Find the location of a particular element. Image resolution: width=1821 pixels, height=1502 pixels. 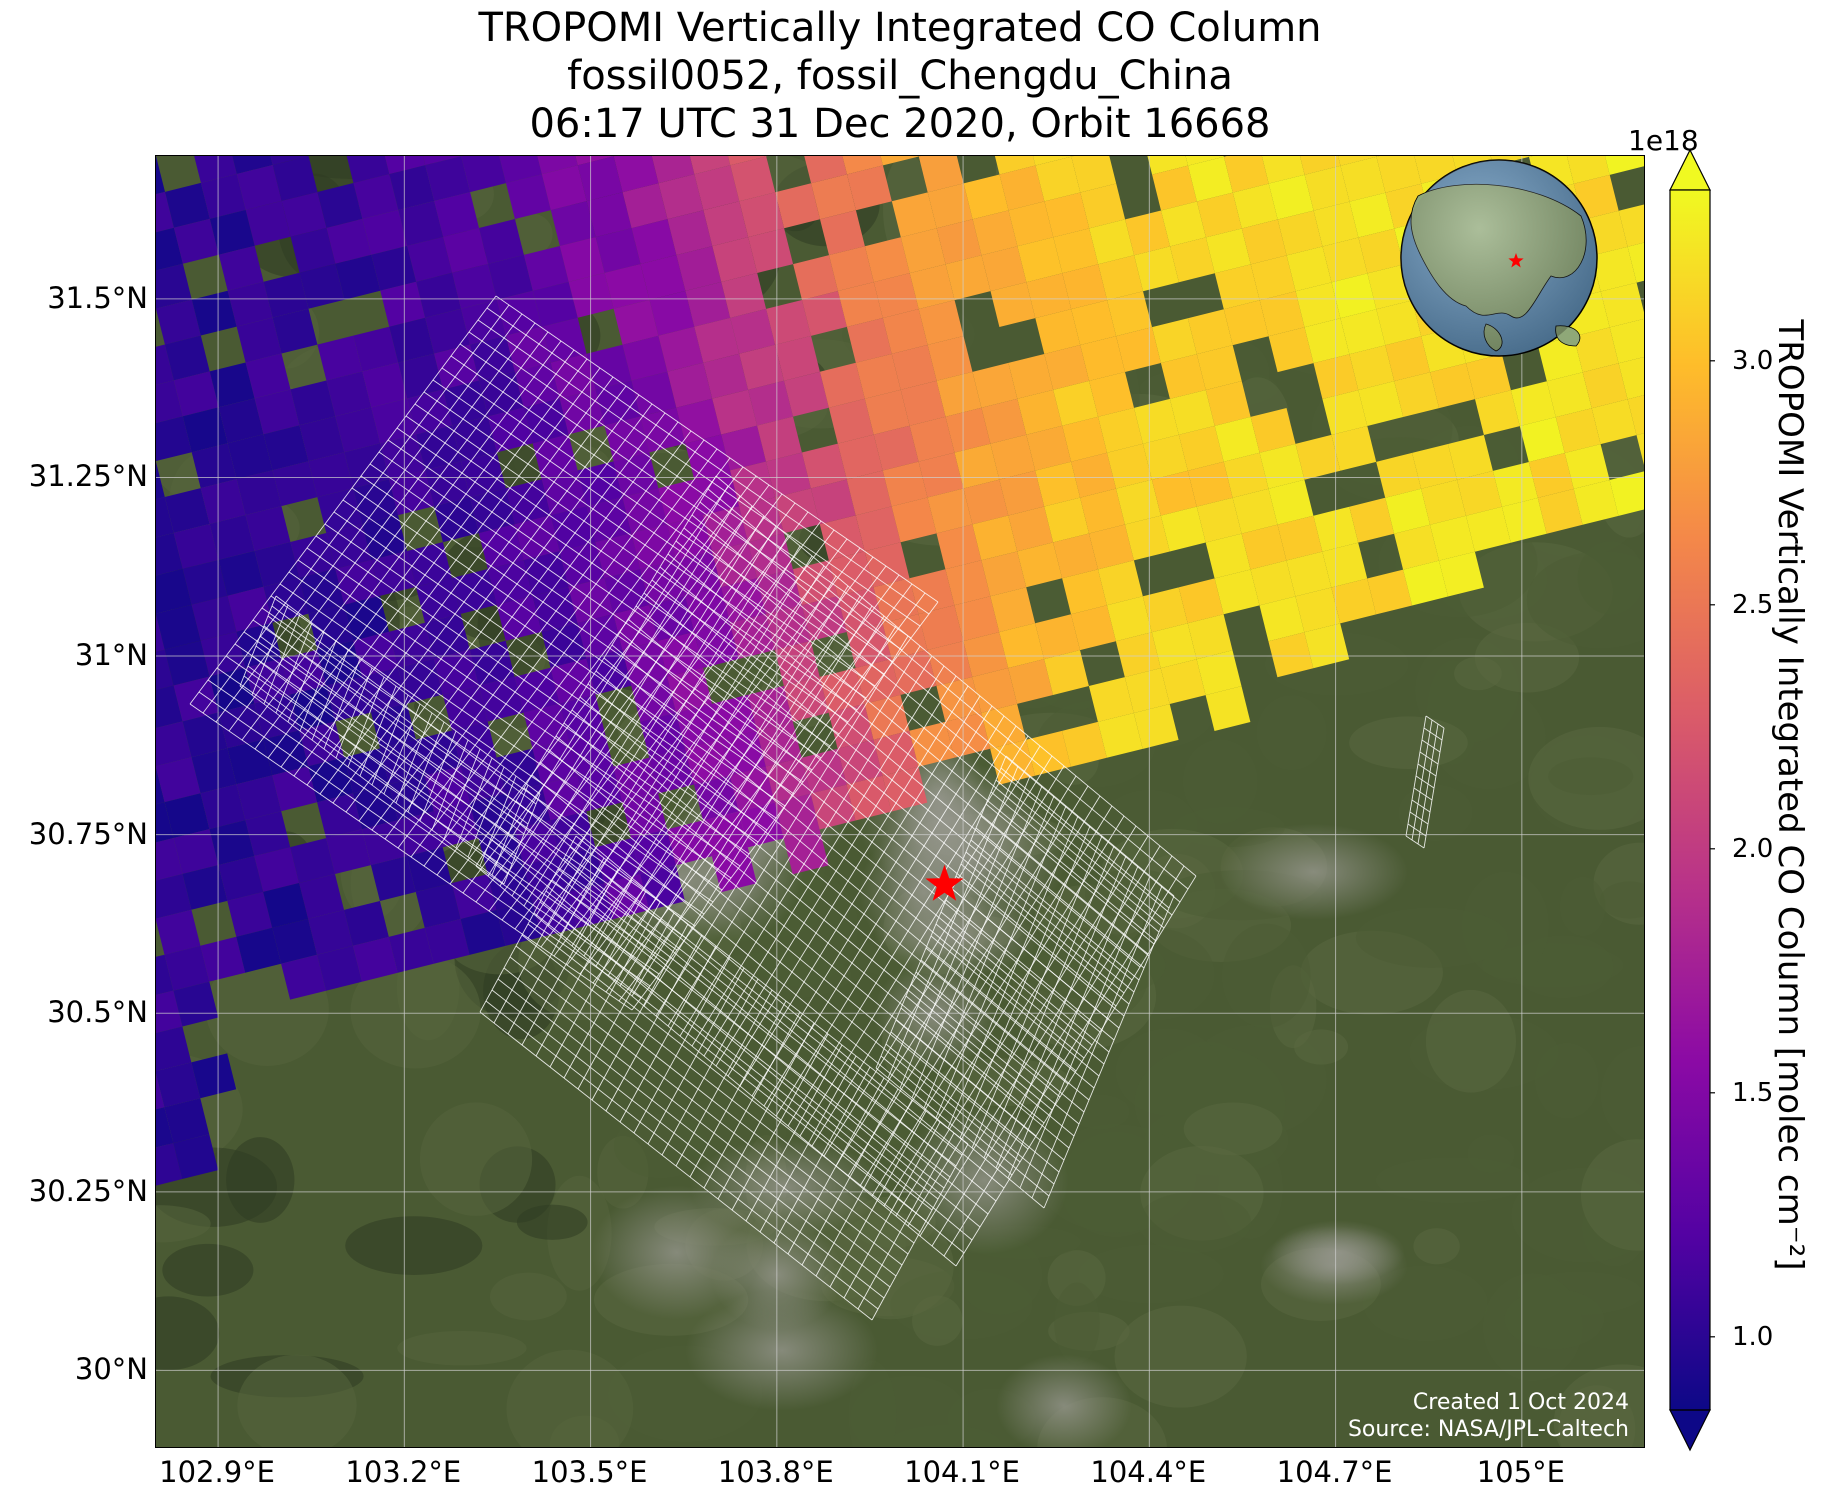

colorbar-gradient is located at coordinates (1690, 800).